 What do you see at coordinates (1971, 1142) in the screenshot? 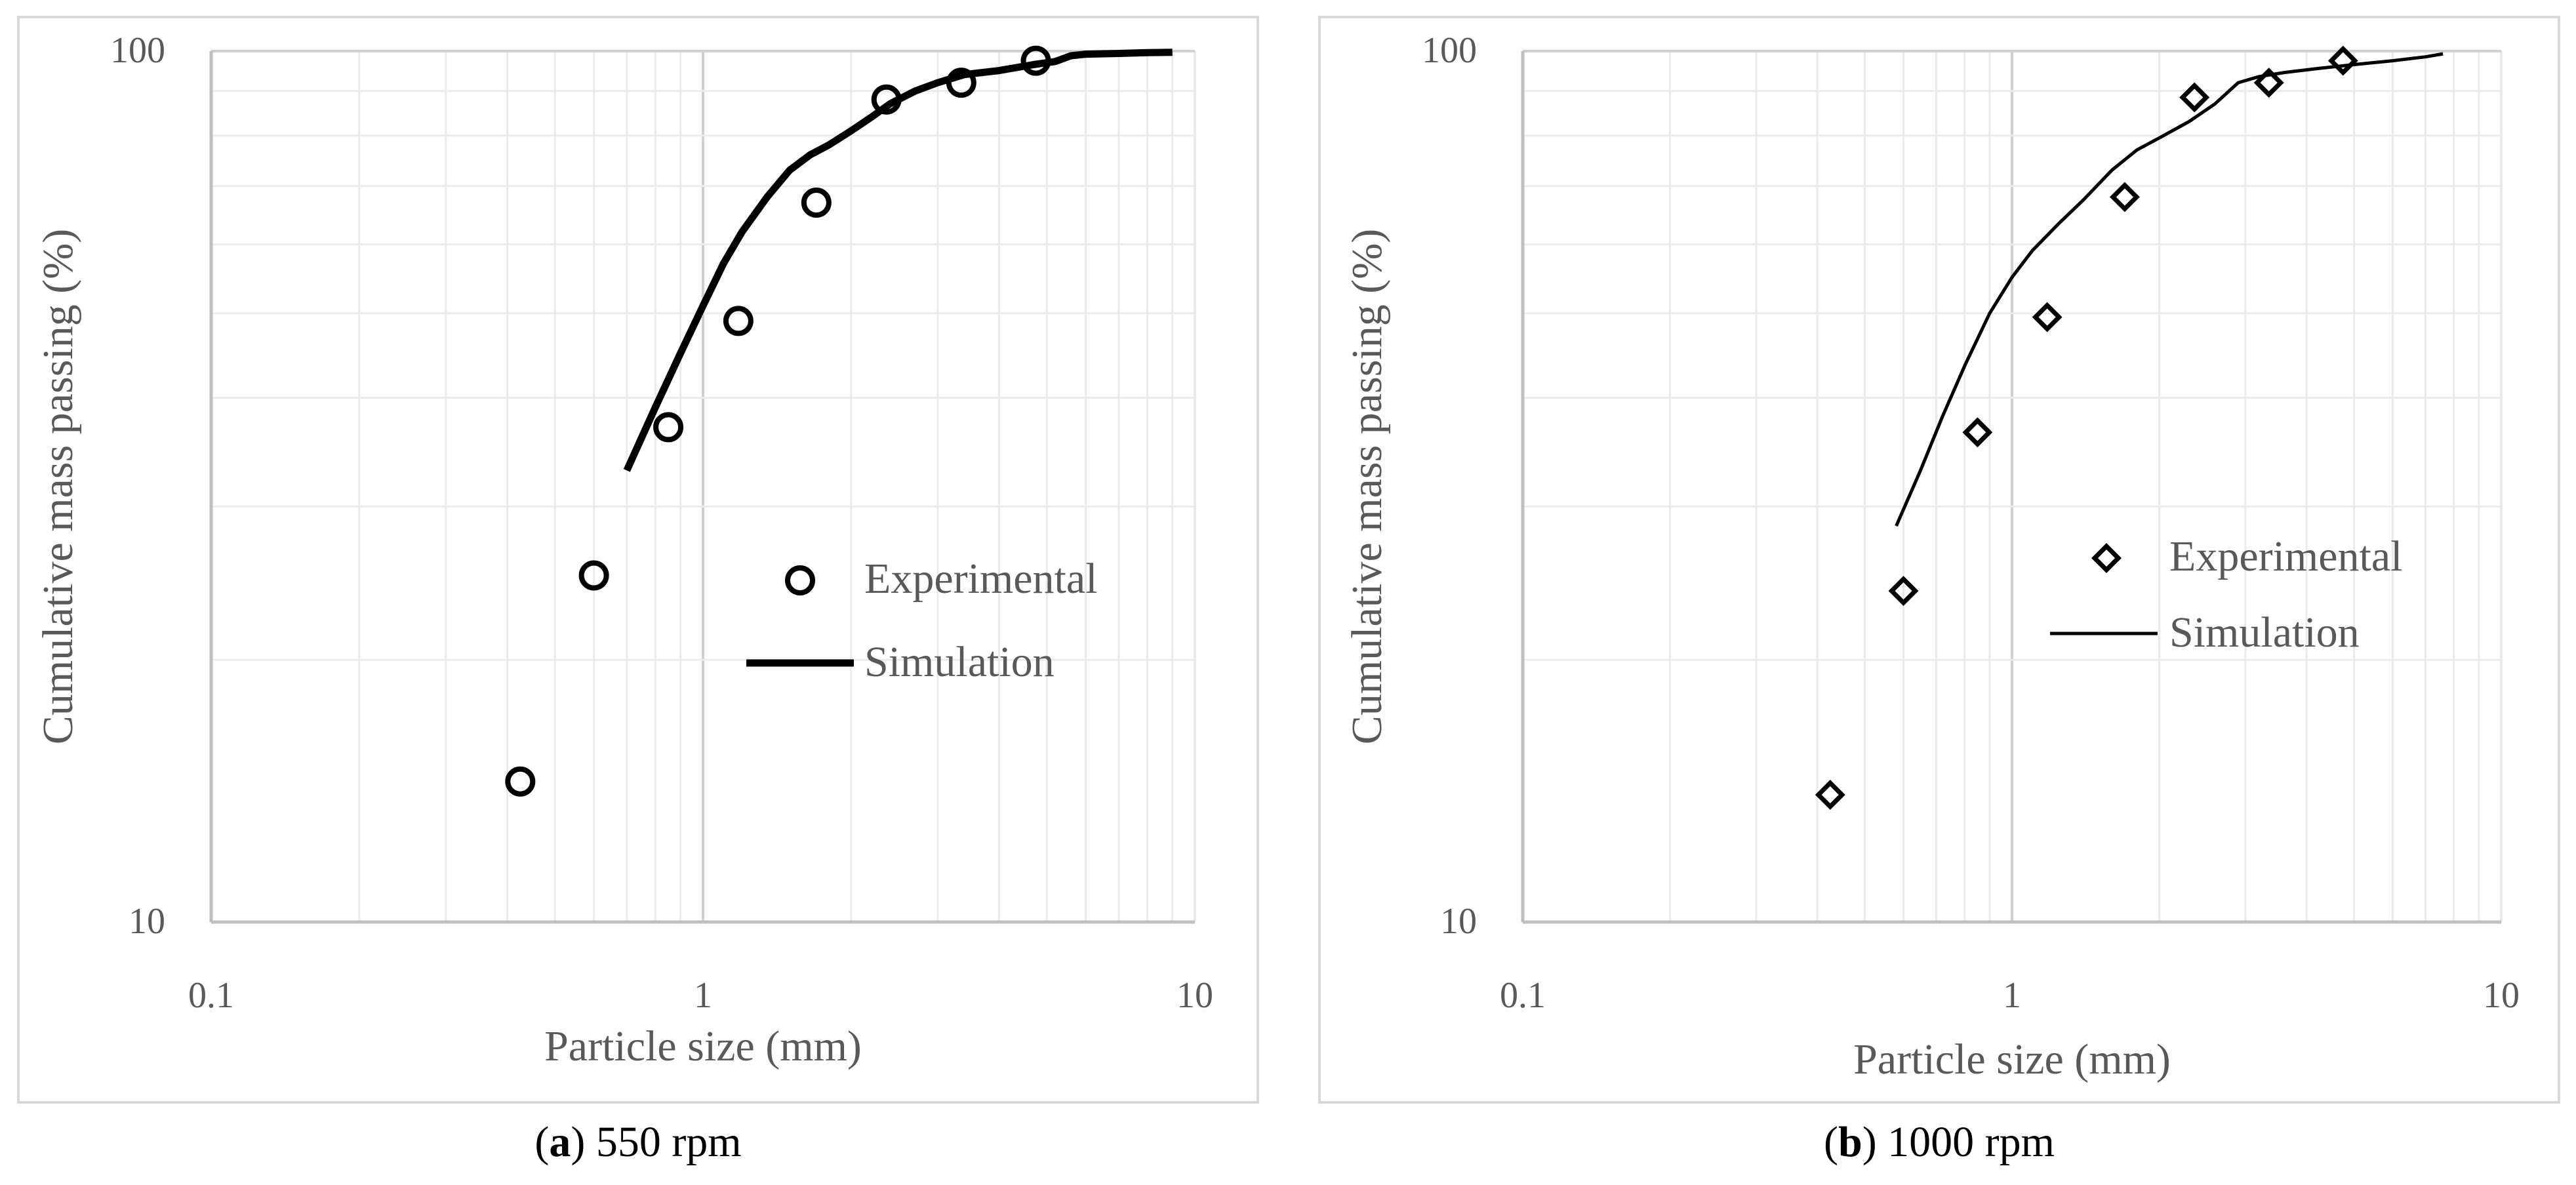
I see `caption-b-text: 1000 rpm` at bounding box center [1971, 1142].